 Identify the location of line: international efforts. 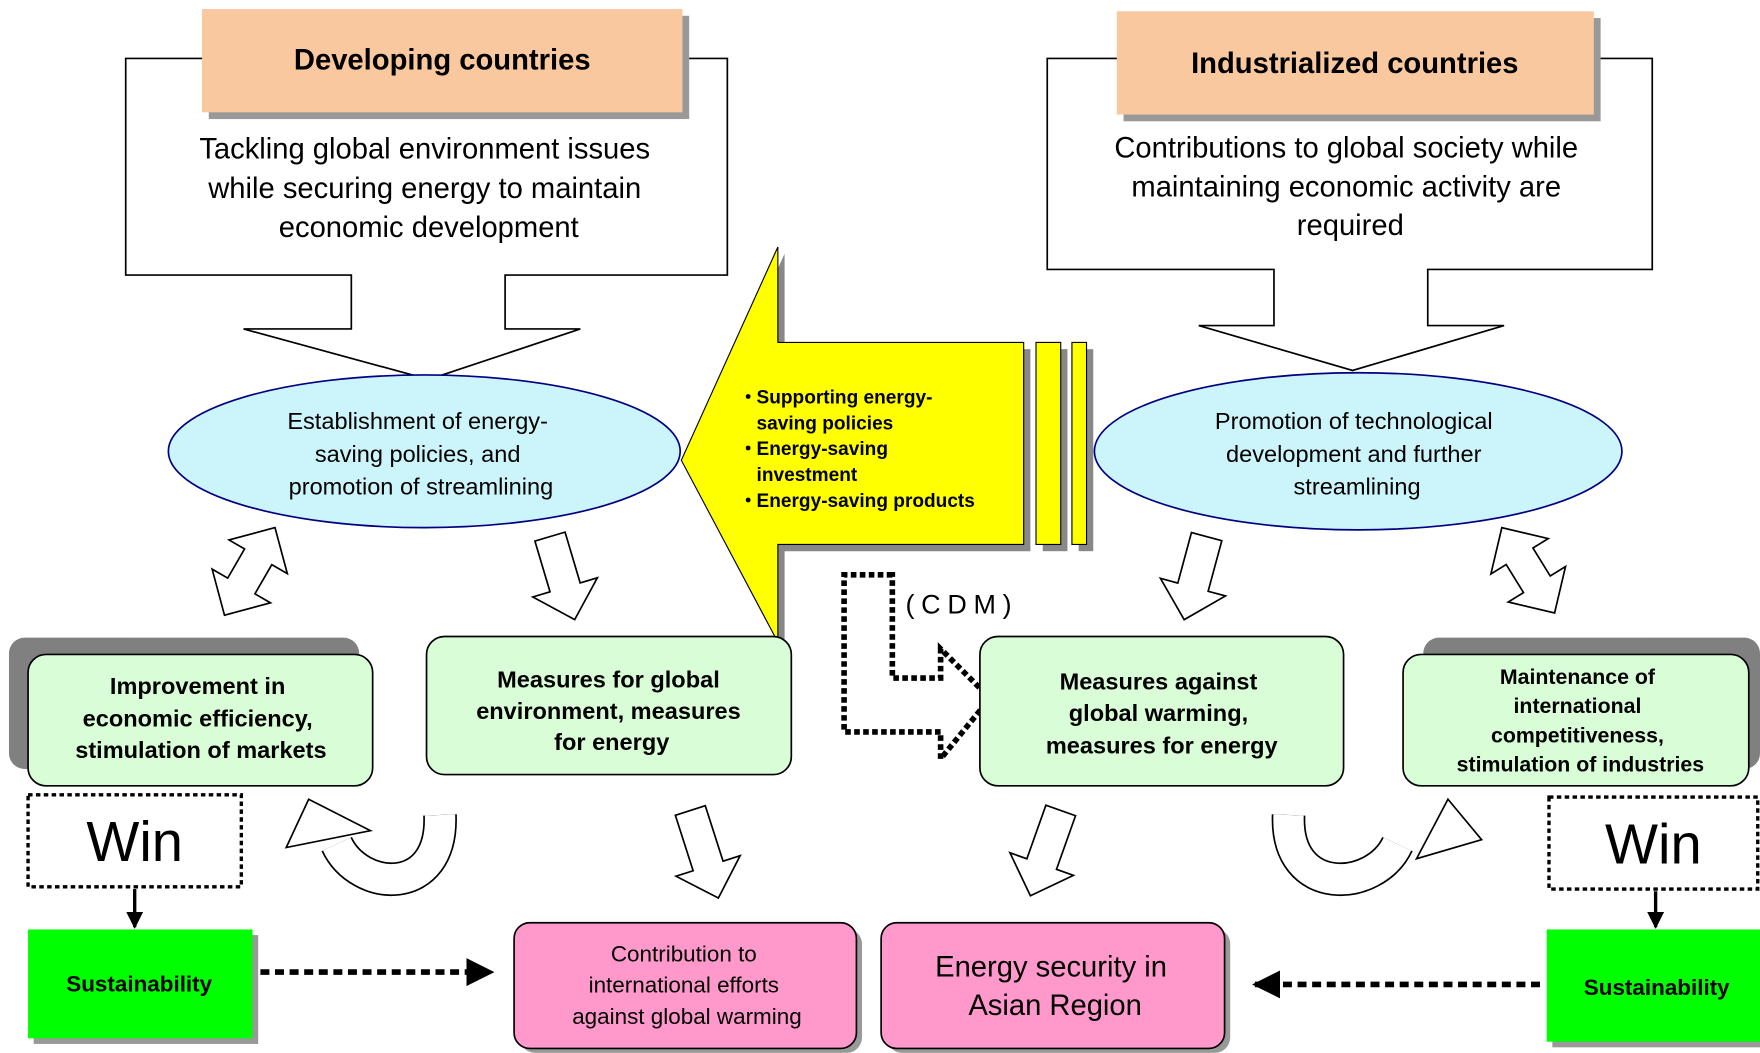
(684, 985).